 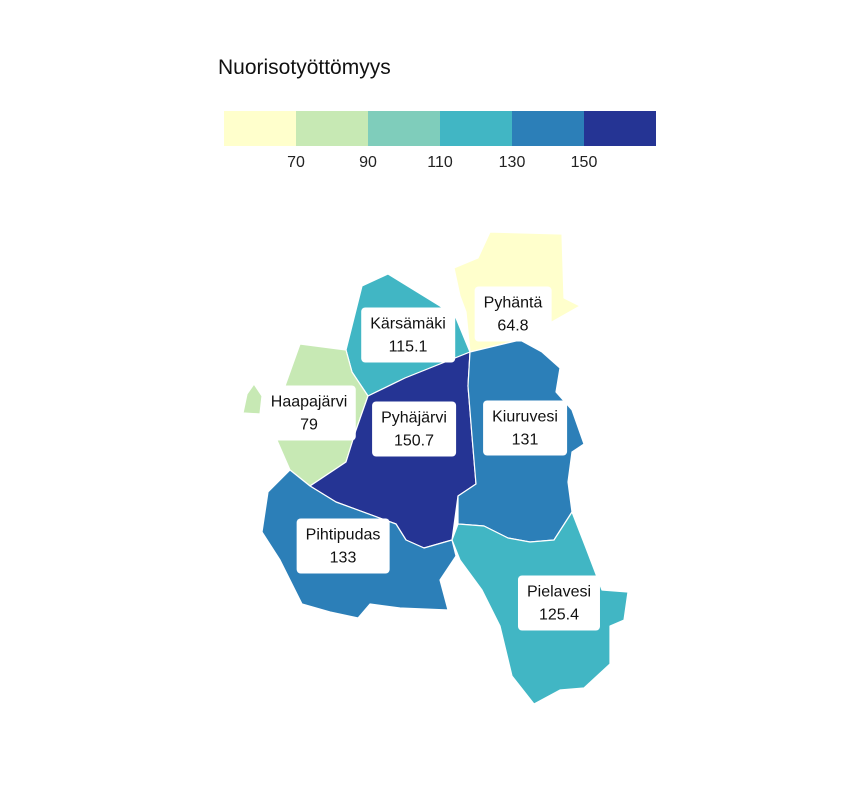 I want to click on region-name: Kiuruvesi, so click(x=525, y=417).